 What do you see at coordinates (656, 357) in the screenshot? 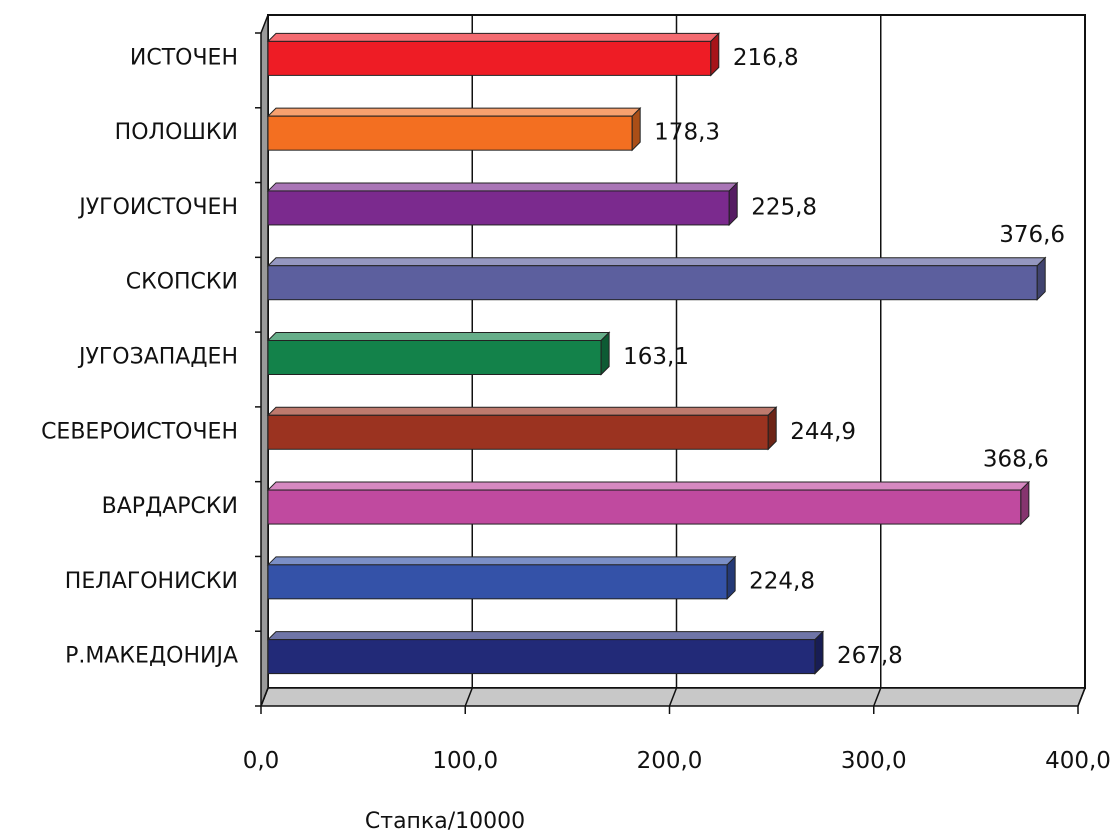
I see `value-label: 163,1` at bounding box center [656, 357].